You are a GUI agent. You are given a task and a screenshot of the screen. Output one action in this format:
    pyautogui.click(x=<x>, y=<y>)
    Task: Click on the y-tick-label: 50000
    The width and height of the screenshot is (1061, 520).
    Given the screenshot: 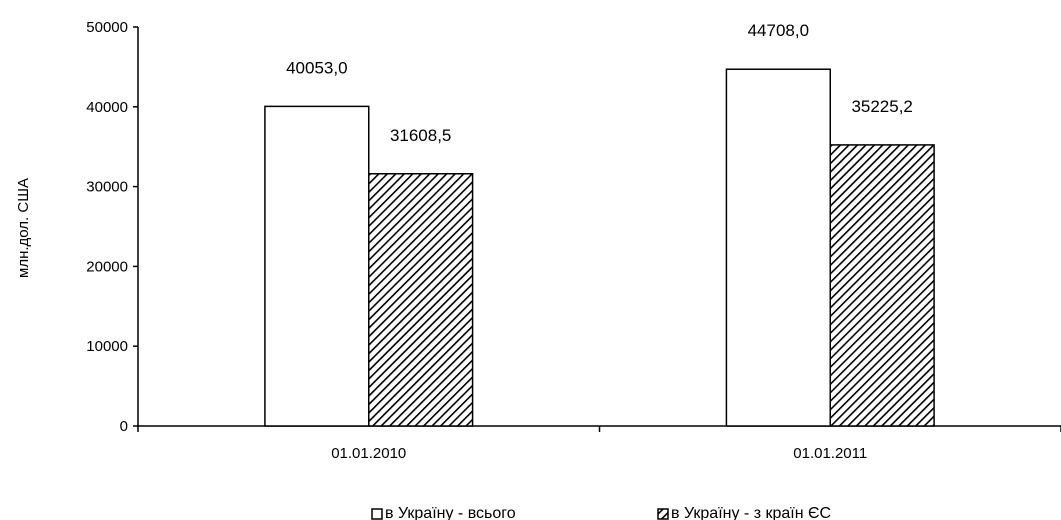 What is the action you would take?
    pyautogui.click(x=107, y=27)
    